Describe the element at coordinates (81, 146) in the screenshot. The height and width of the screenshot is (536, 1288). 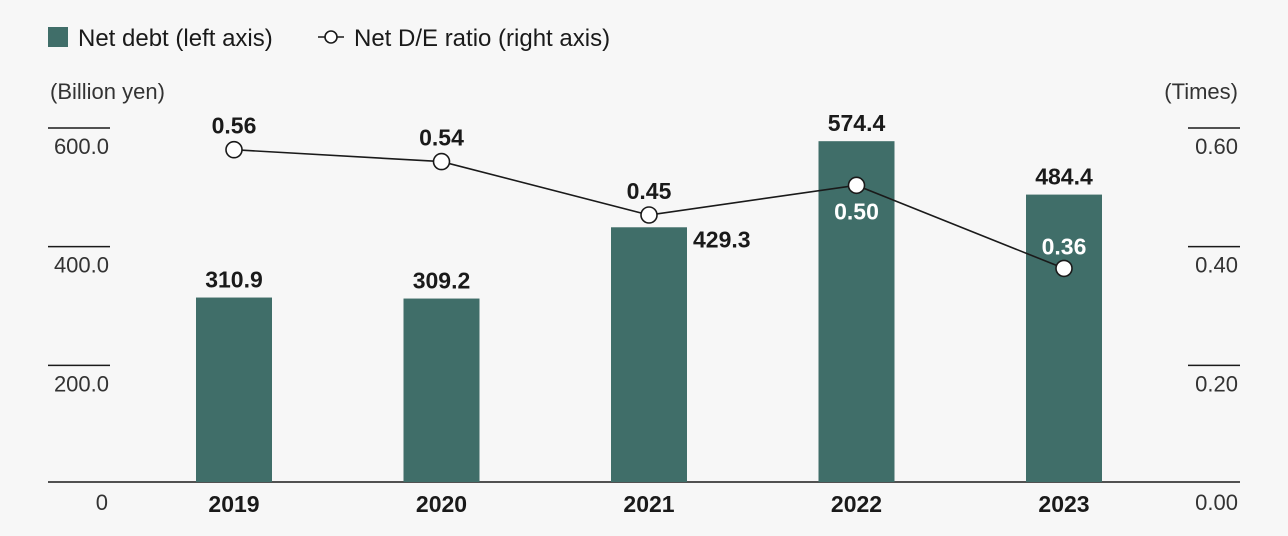
I see `left-tick-label: 600.0` at that location.